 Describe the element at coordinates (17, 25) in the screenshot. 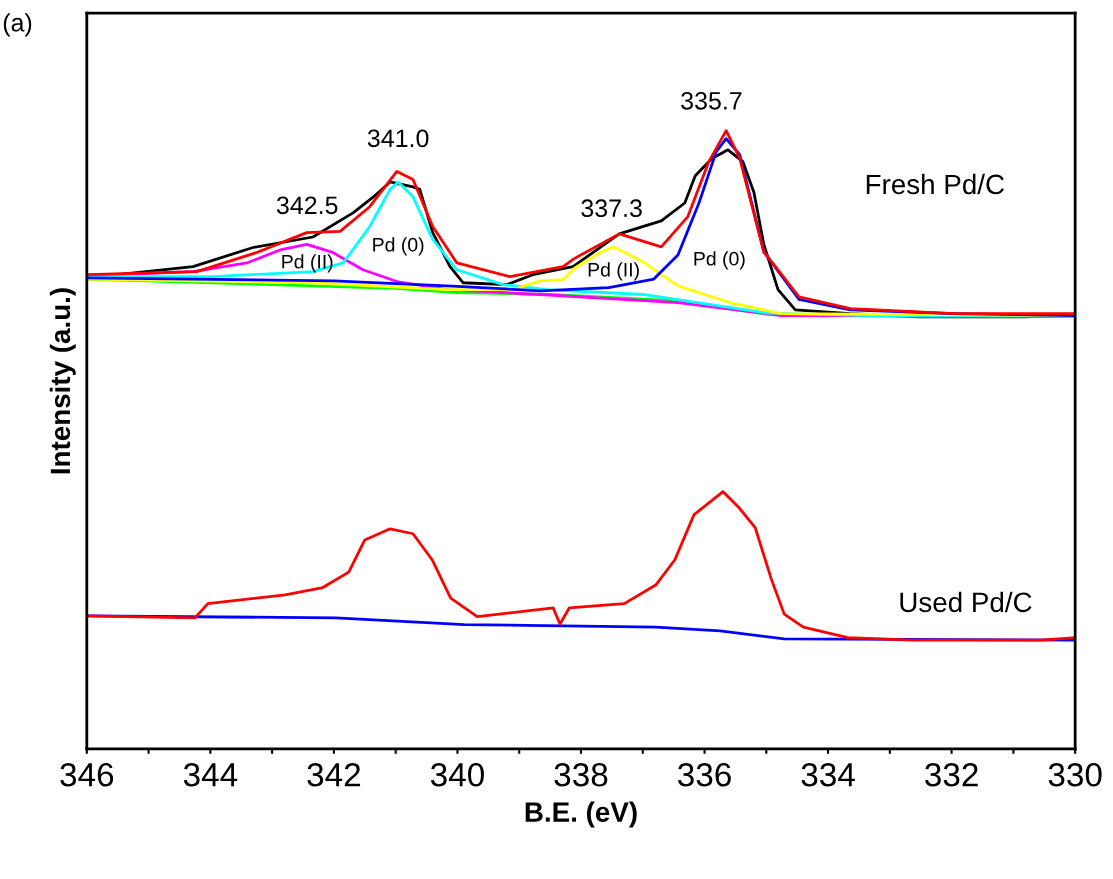

I see `text: (a)` at that location.